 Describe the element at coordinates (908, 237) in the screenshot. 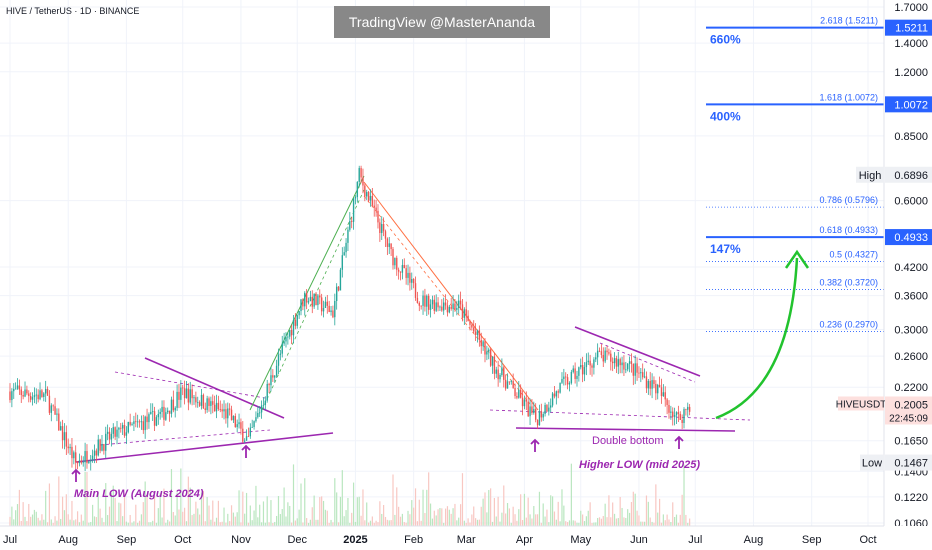

I see `price-tag-bg` at that location.